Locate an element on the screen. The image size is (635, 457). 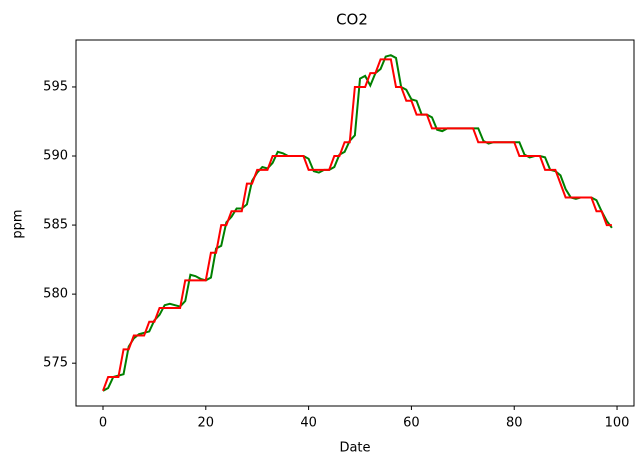
x-tick-label: 80 is located at coordinates (514, 423).